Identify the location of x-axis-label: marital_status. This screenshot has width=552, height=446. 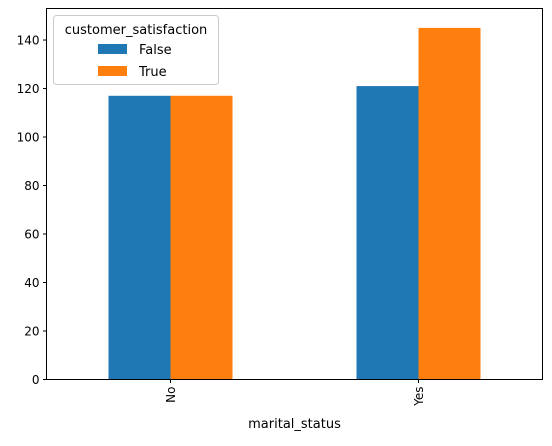
(294, 424).